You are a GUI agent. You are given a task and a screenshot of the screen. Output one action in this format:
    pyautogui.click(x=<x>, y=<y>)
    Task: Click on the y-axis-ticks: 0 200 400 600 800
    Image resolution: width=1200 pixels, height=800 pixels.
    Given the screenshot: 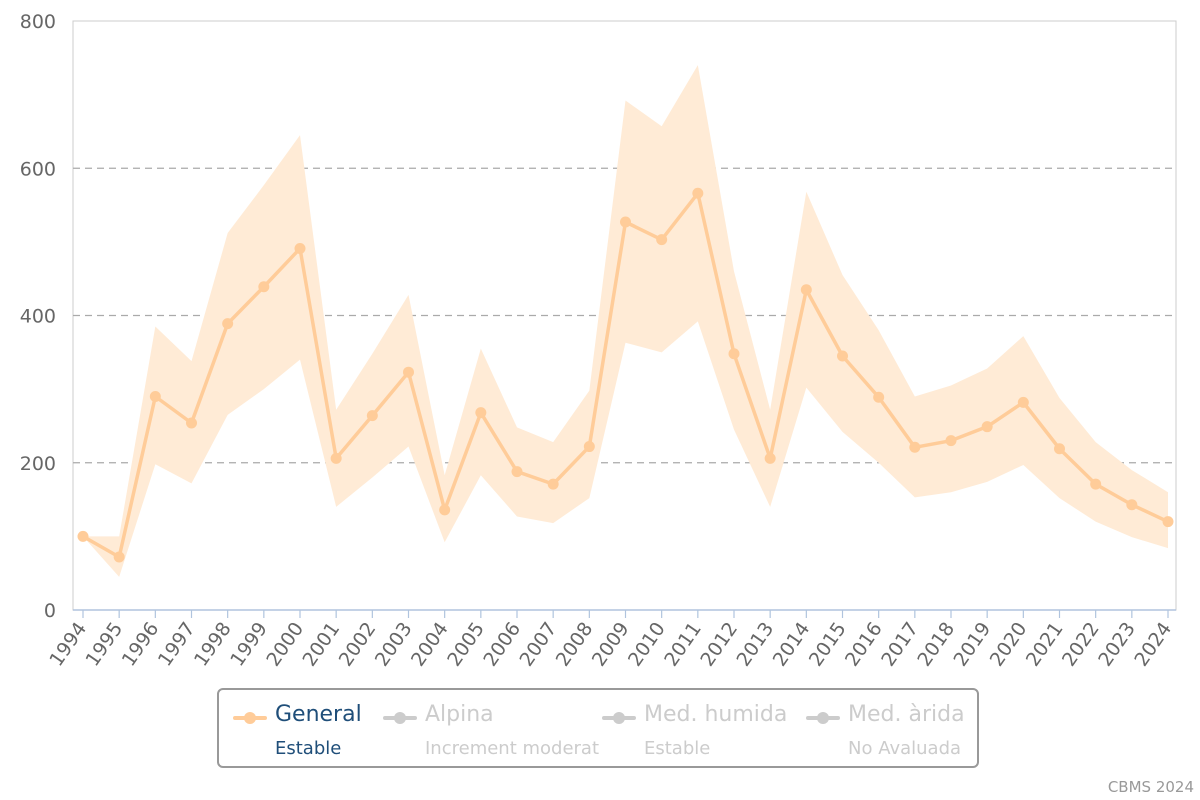 What is the action you would take?
    pyautogui.click(x=38, y=316)
    